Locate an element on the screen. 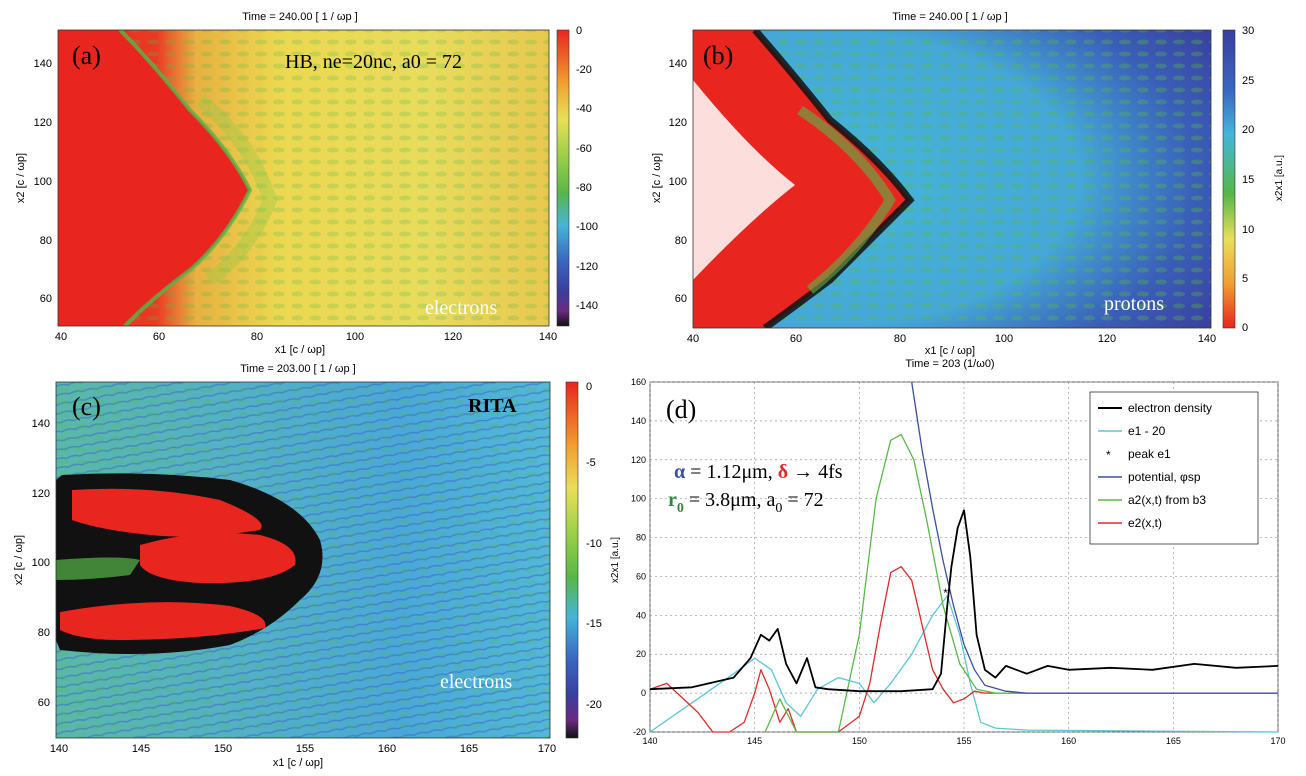  panel-d-ytick: 0 is located at coordinates (643, 693).